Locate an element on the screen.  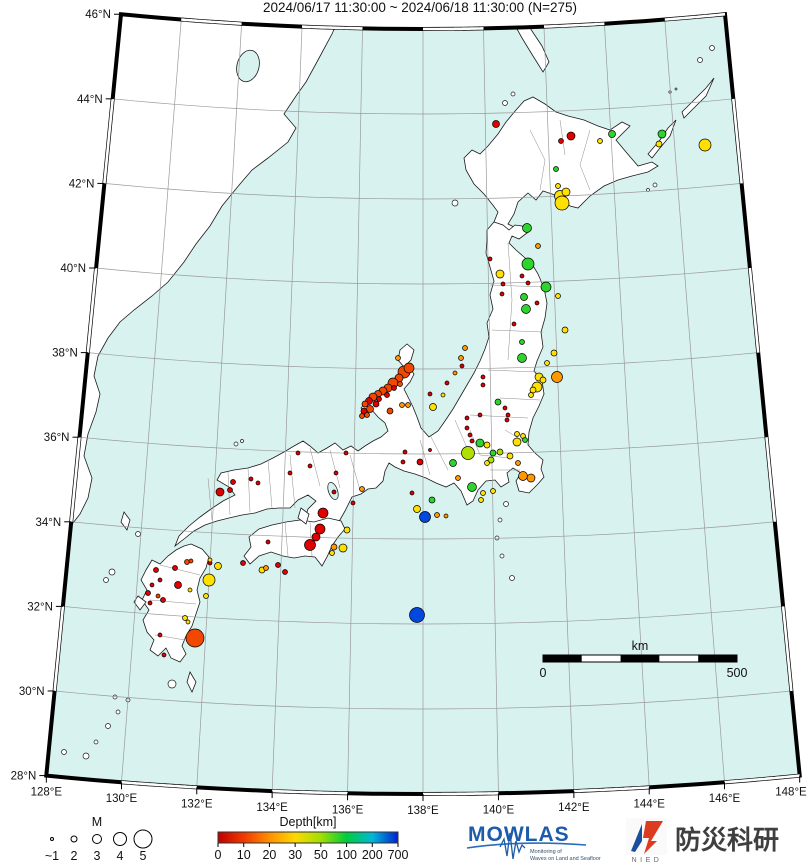
scale-bar-frame is located at coordinates (640, 658).